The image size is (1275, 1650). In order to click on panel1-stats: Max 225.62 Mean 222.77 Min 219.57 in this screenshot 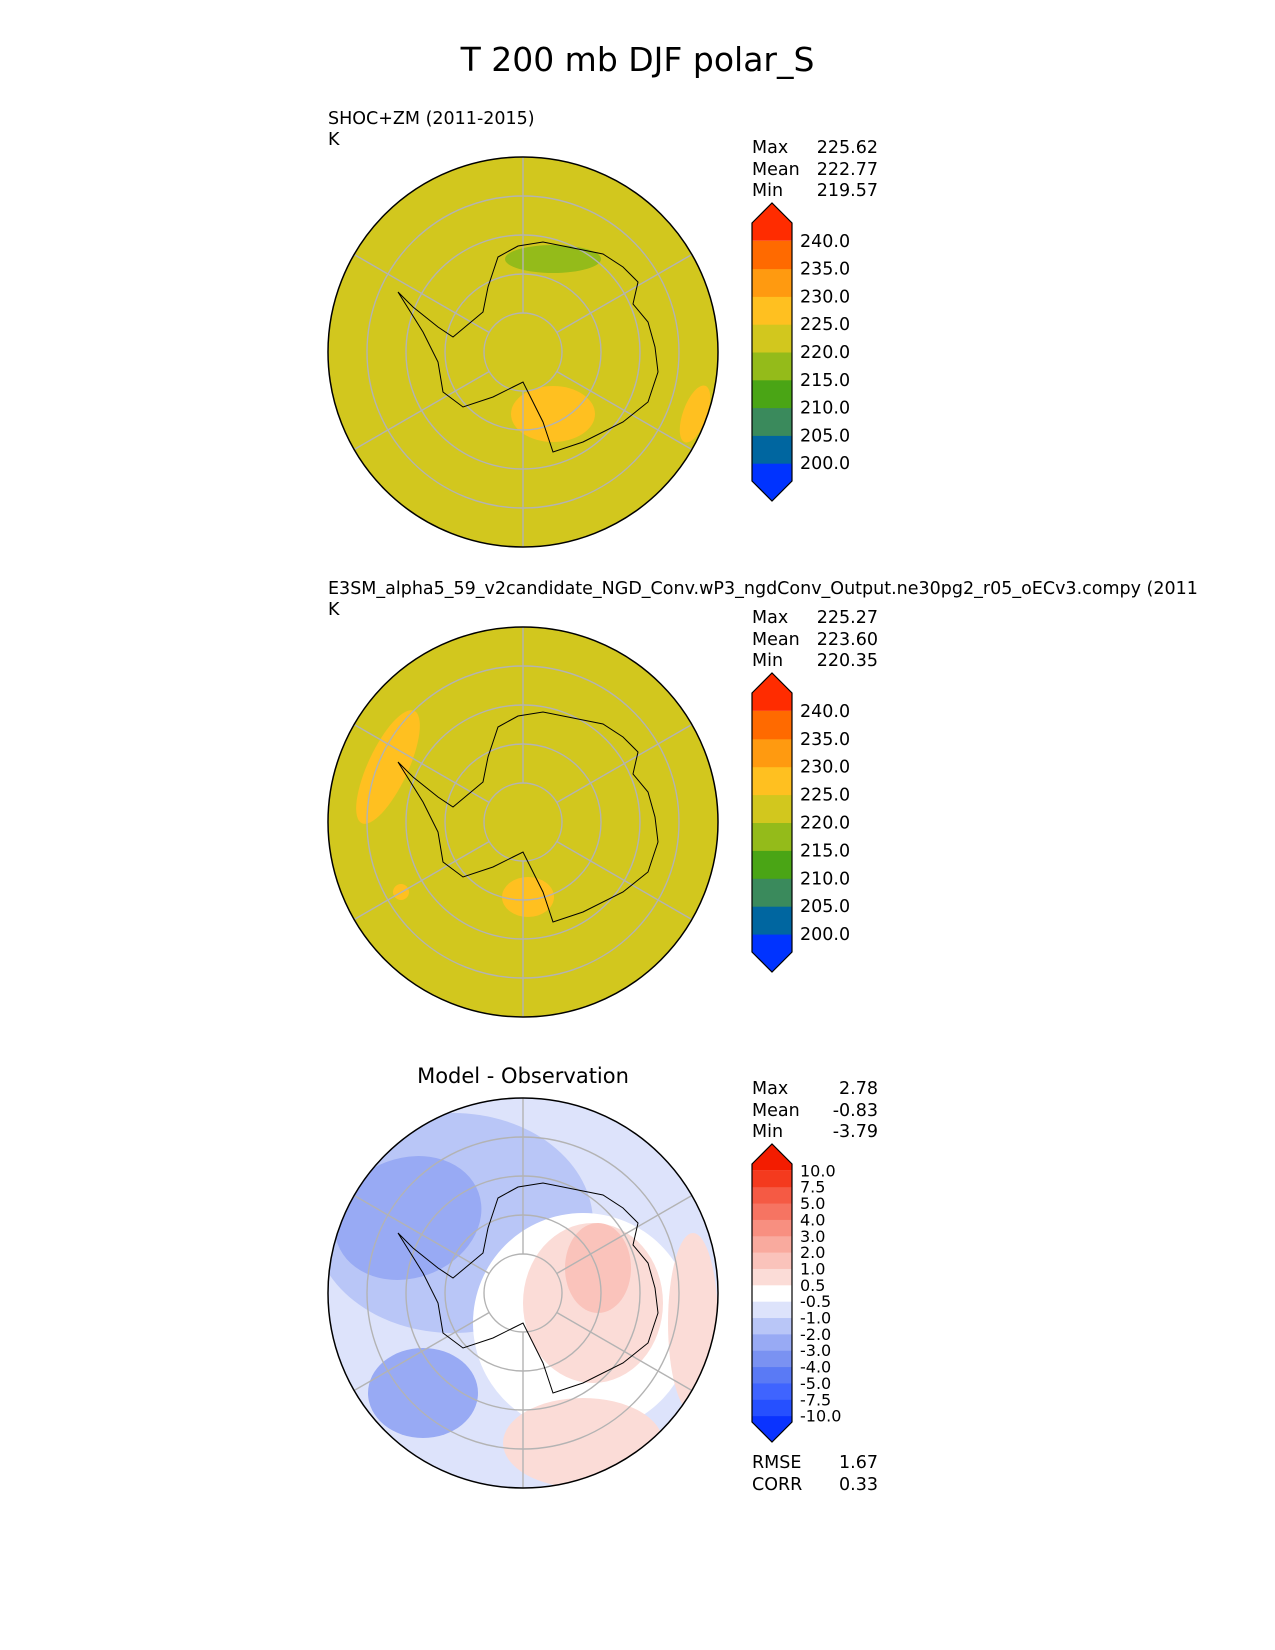, I will do `click(815, 170)`.